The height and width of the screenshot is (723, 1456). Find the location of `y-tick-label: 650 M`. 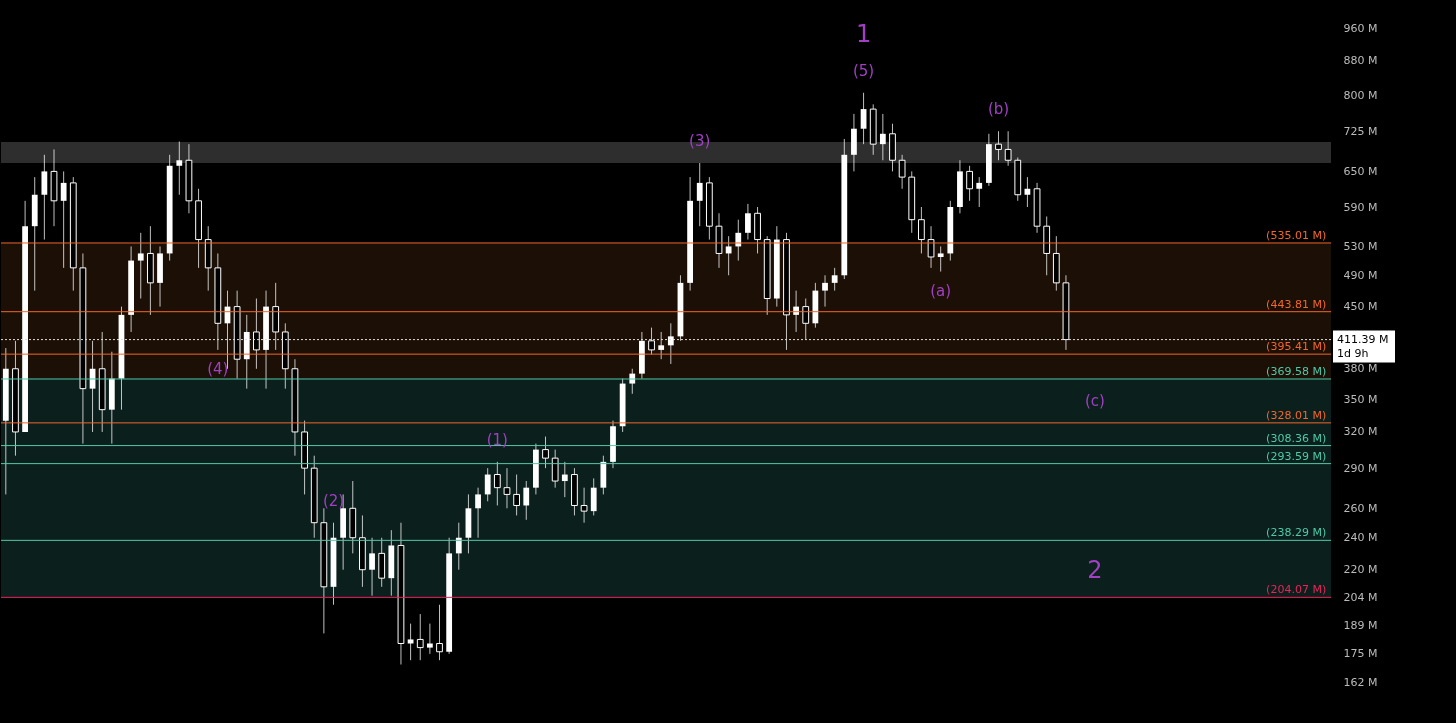

y-tick-label: 650 M is located at coordinates (1360, 171).